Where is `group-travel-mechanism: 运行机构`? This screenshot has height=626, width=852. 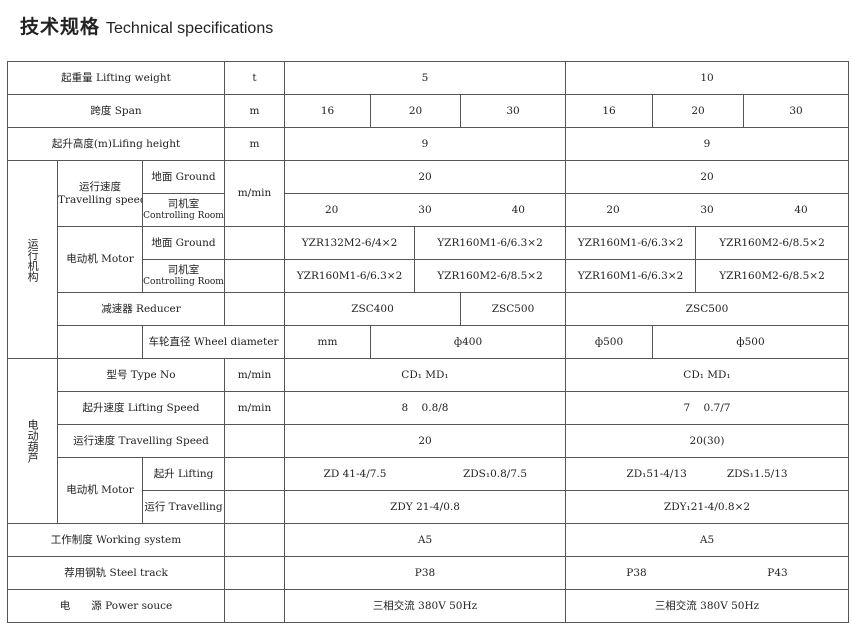
group-travel-mechanism: 运行机构 is located at coordinates (32, 259).